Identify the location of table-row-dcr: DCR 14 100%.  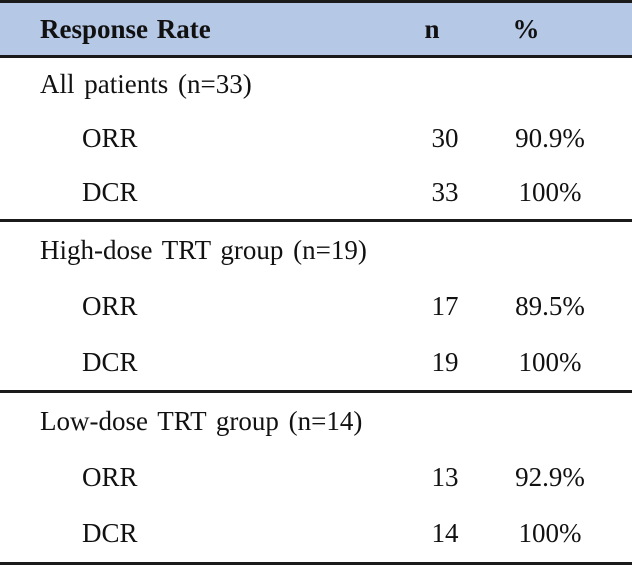
(316, 533).